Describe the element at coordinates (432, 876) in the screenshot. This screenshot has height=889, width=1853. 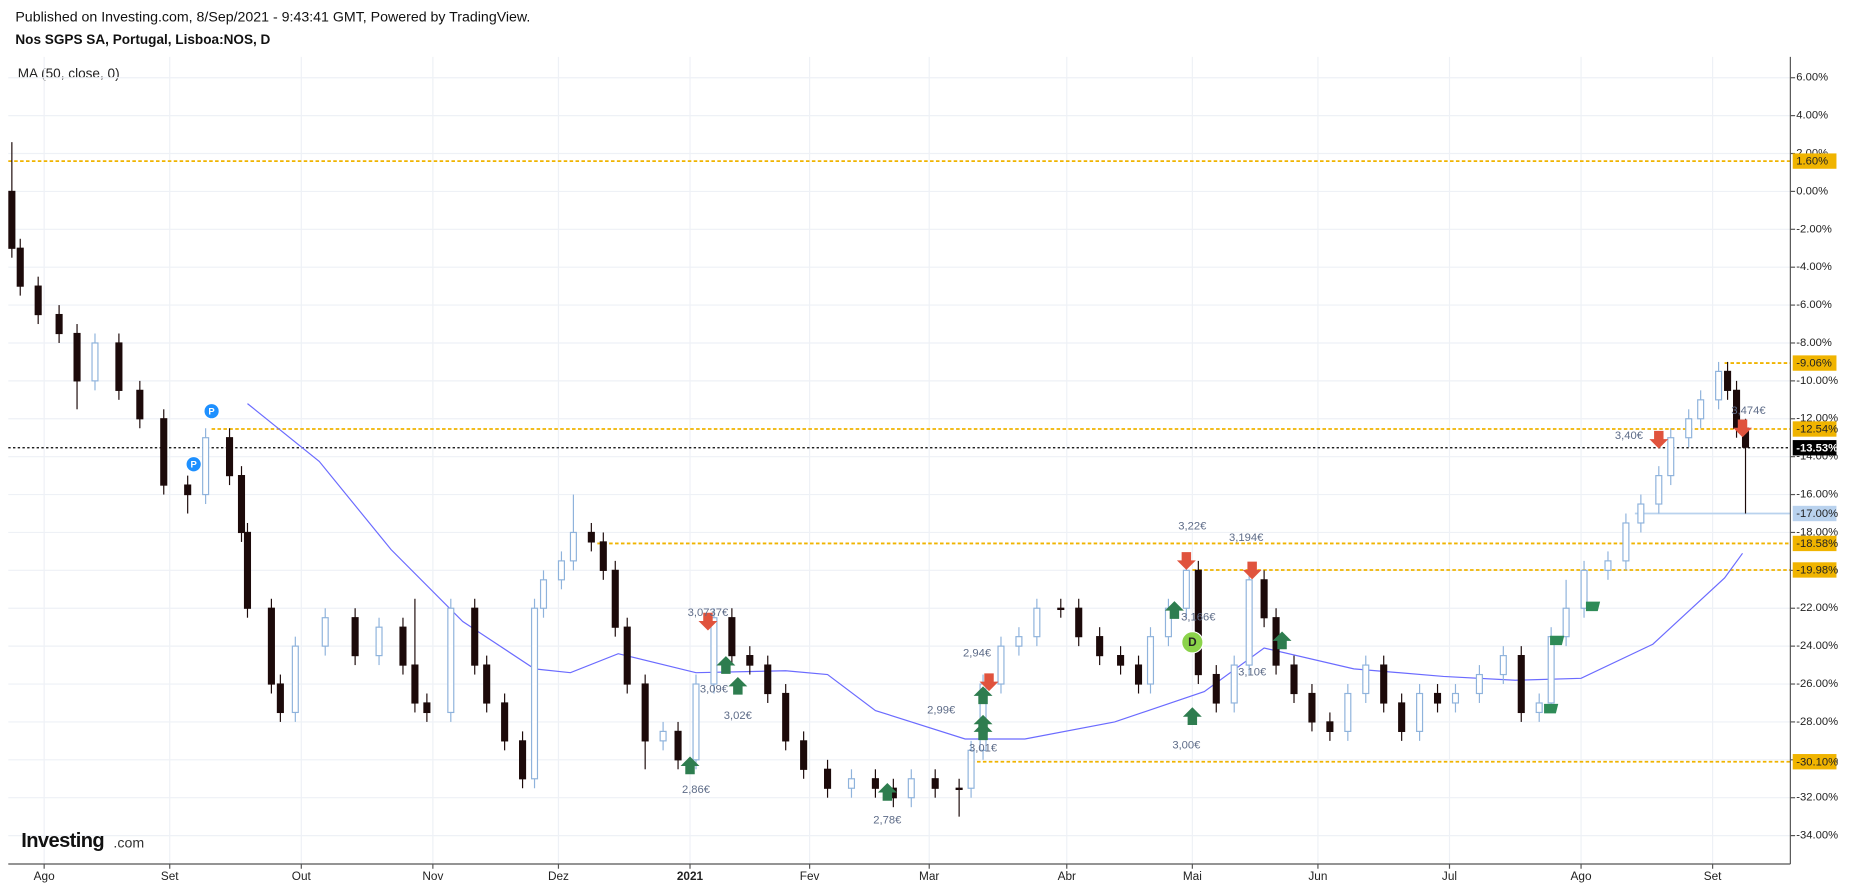
I see `x-tick-label: Nov` at that location.